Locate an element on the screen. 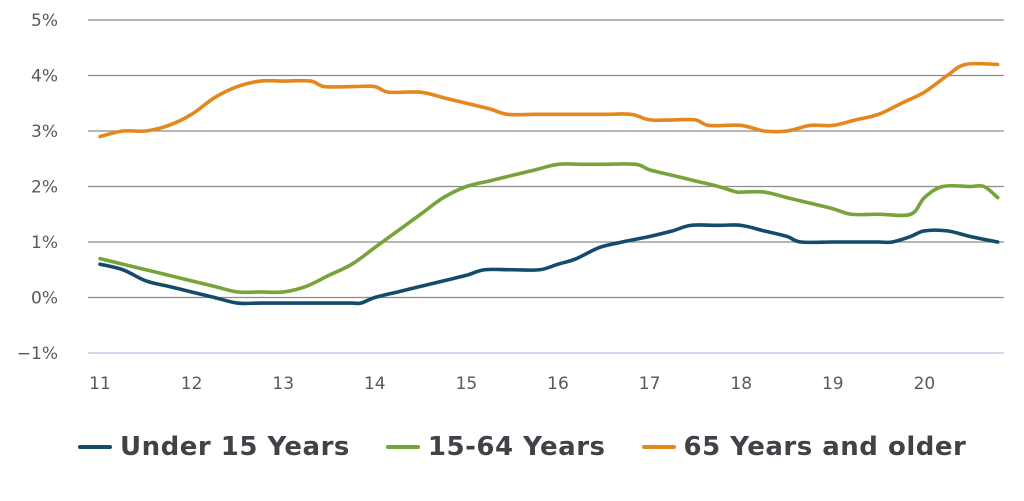 The width and height of the screenshot is (1024, 501). legend-label-65-plus: 65 Years and older is located at coordinates (825, 447).